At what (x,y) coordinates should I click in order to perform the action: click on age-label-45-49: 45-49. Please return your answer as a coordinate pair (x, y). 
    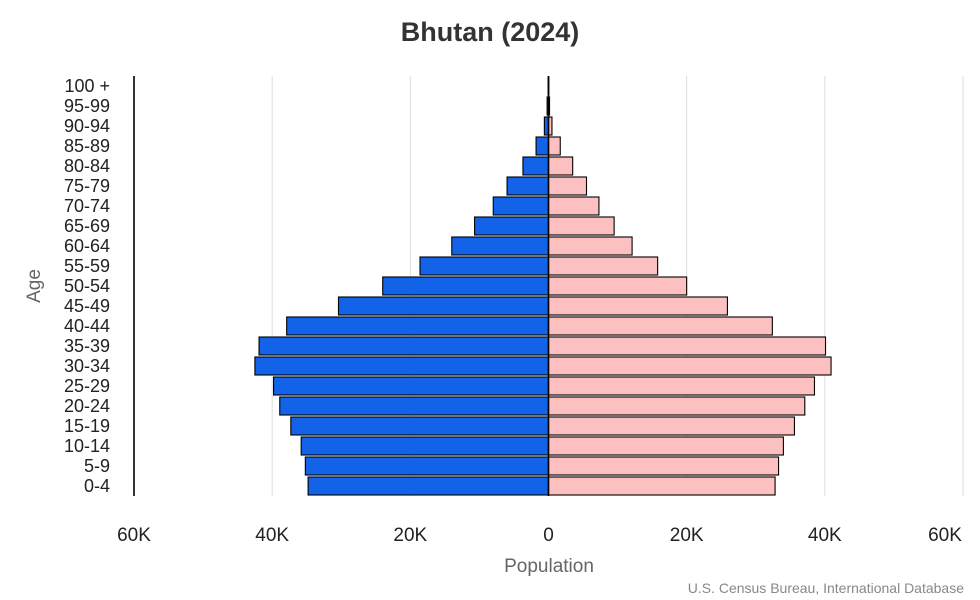
    Looking at the image, I should click on (87, 306).